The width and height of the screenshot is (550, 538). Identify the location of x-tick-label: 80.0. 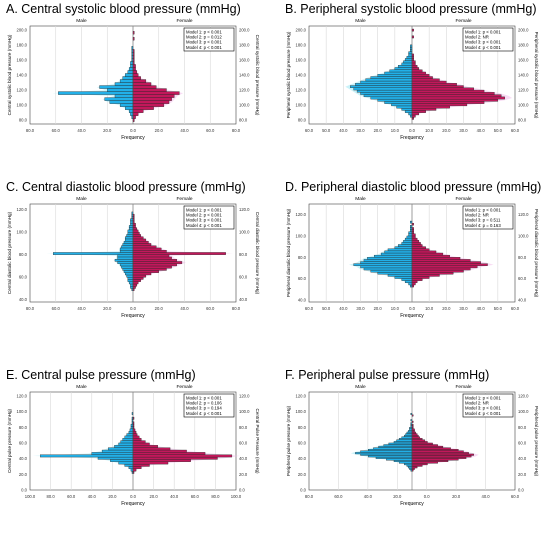
(30, 130).